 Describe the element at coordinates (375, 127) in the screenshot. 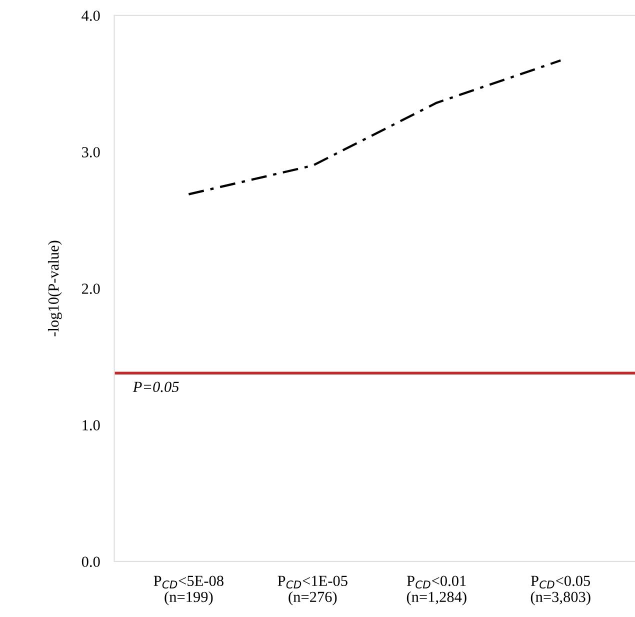

I see `line-series` at that location.